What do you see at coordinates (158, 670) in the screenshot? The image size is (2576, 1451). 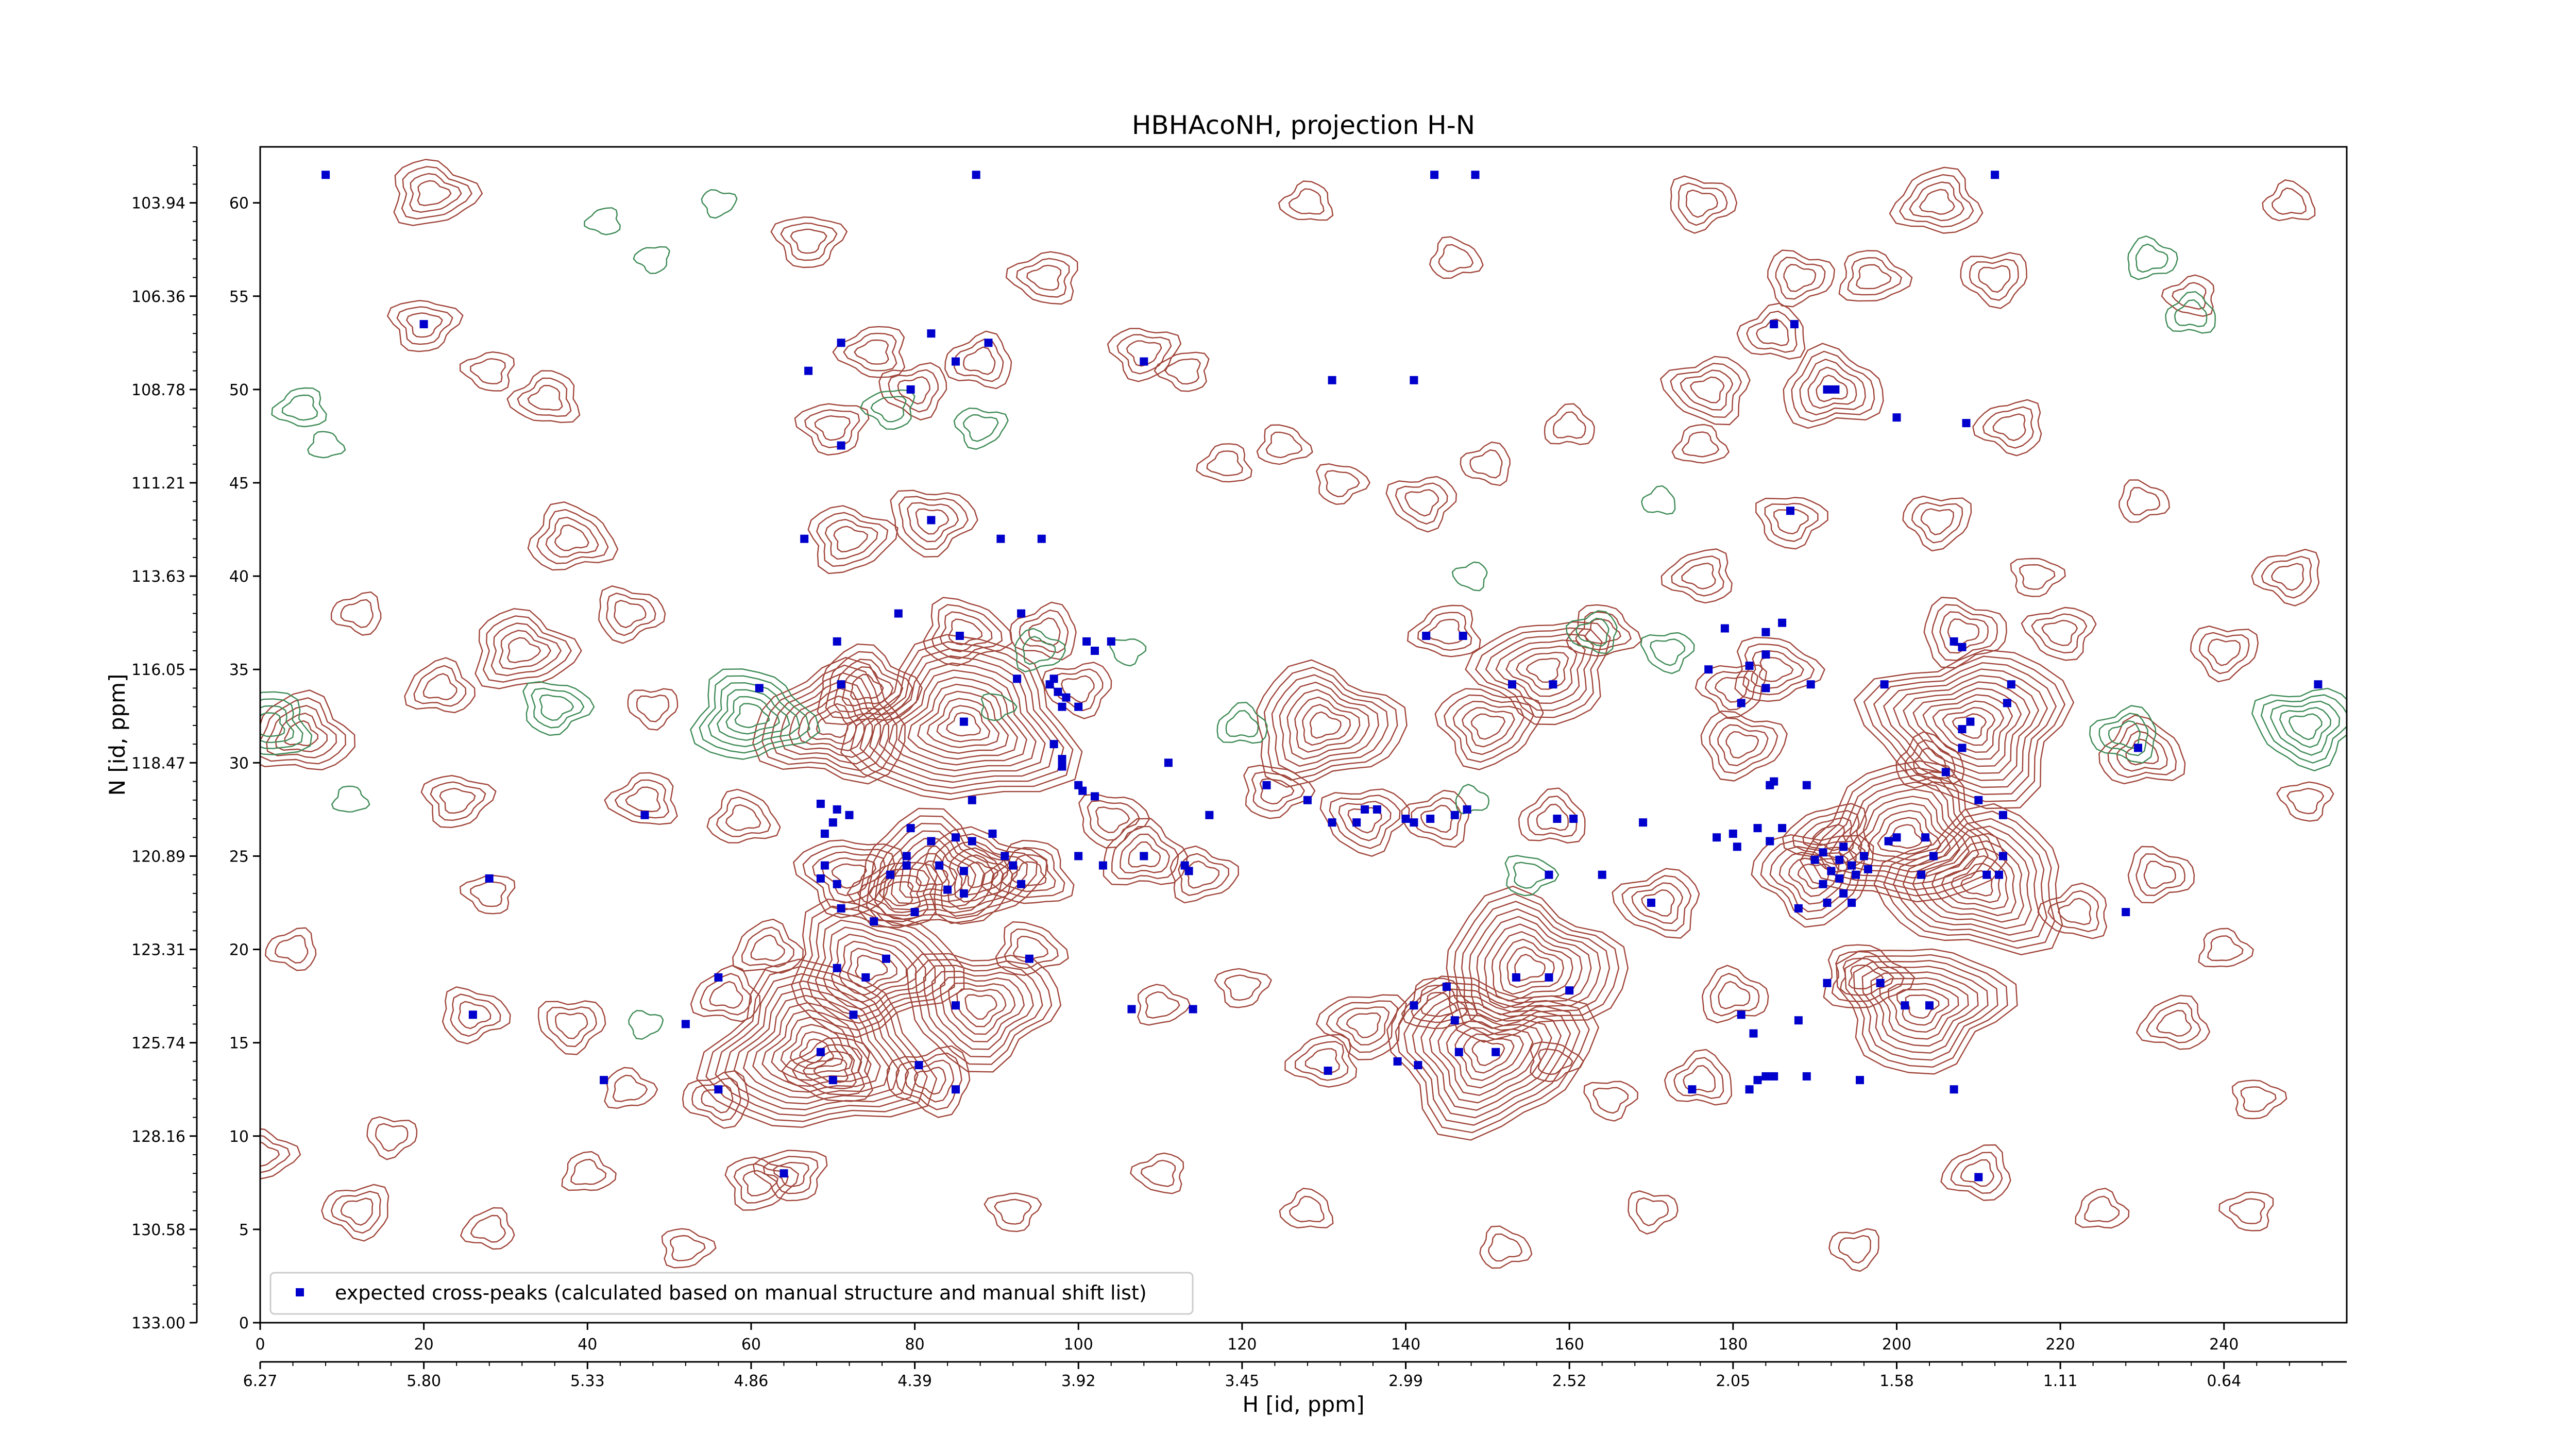 I see `y-ppm-tick-label: 116.05` at bounding box center [158, 670].